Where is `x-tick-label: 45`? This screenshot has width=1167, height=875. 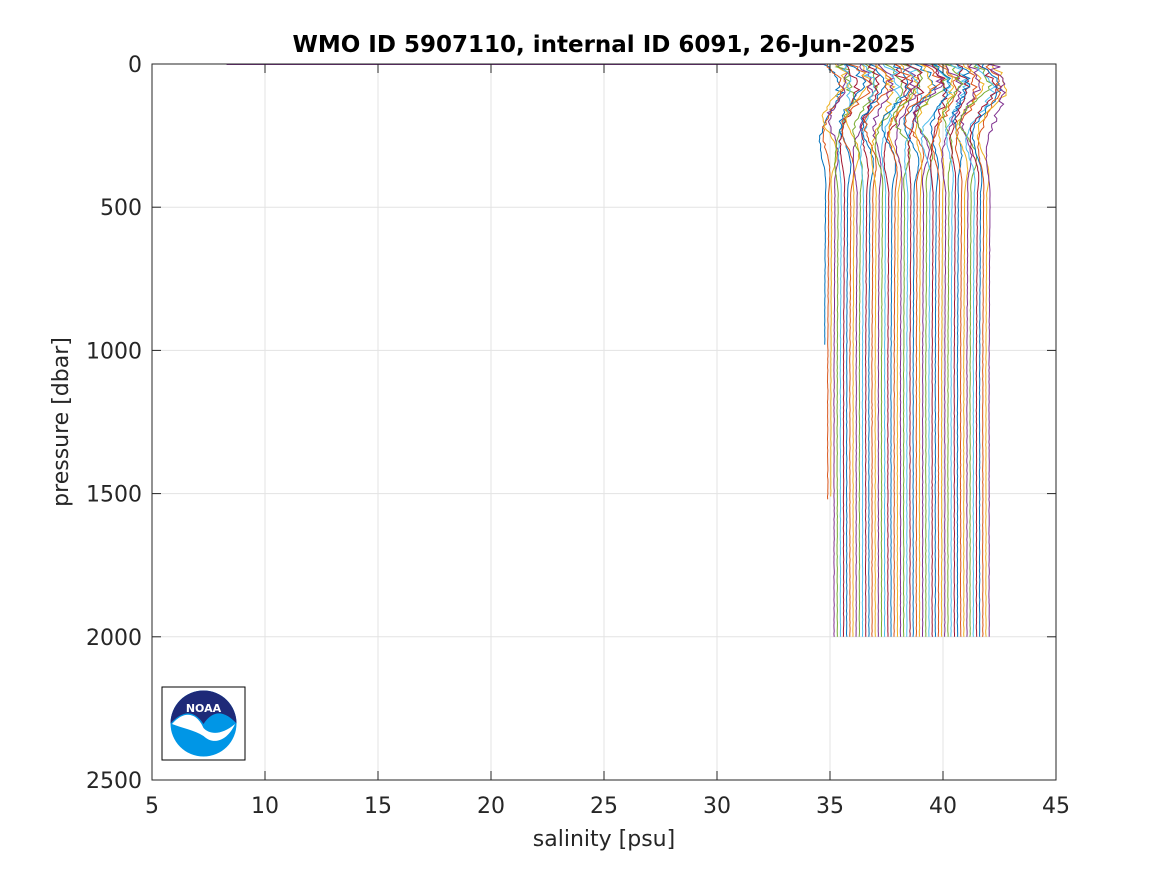 x-tick-label: 45 is located at coordinates (1056, 806).